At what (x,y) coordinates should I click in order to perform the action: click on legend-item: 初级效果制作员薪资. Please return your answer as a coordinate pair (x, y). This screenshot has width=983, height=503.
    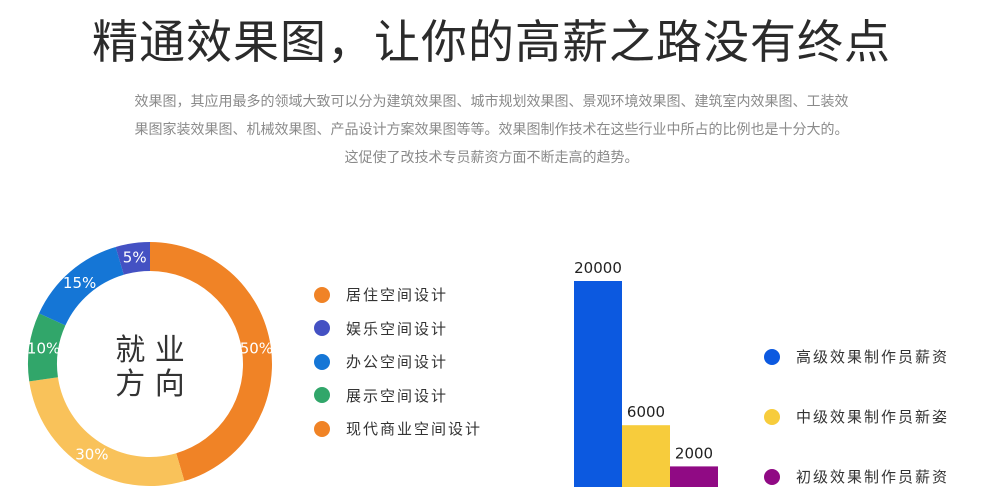
    Looking at the image, I should click on (856, 476).